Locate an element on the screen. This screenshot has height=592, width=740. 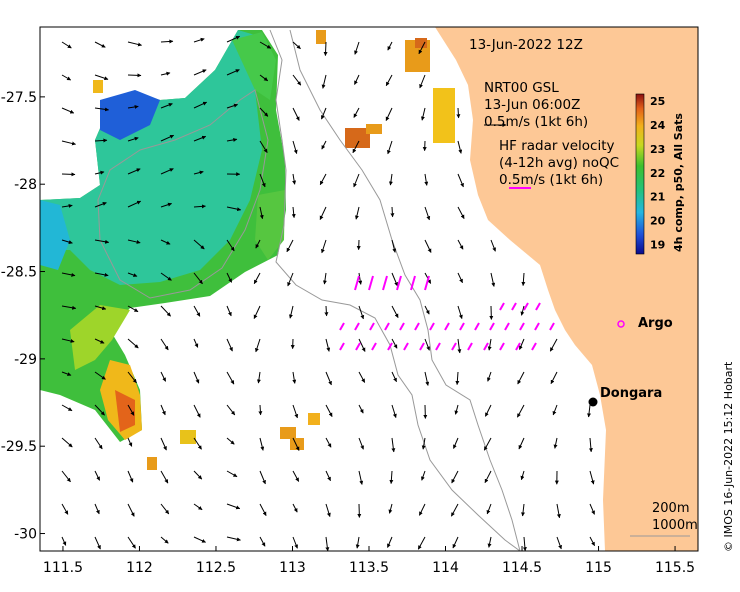
lat-tick-label: -28.5 is located at coordinates (19, 273).